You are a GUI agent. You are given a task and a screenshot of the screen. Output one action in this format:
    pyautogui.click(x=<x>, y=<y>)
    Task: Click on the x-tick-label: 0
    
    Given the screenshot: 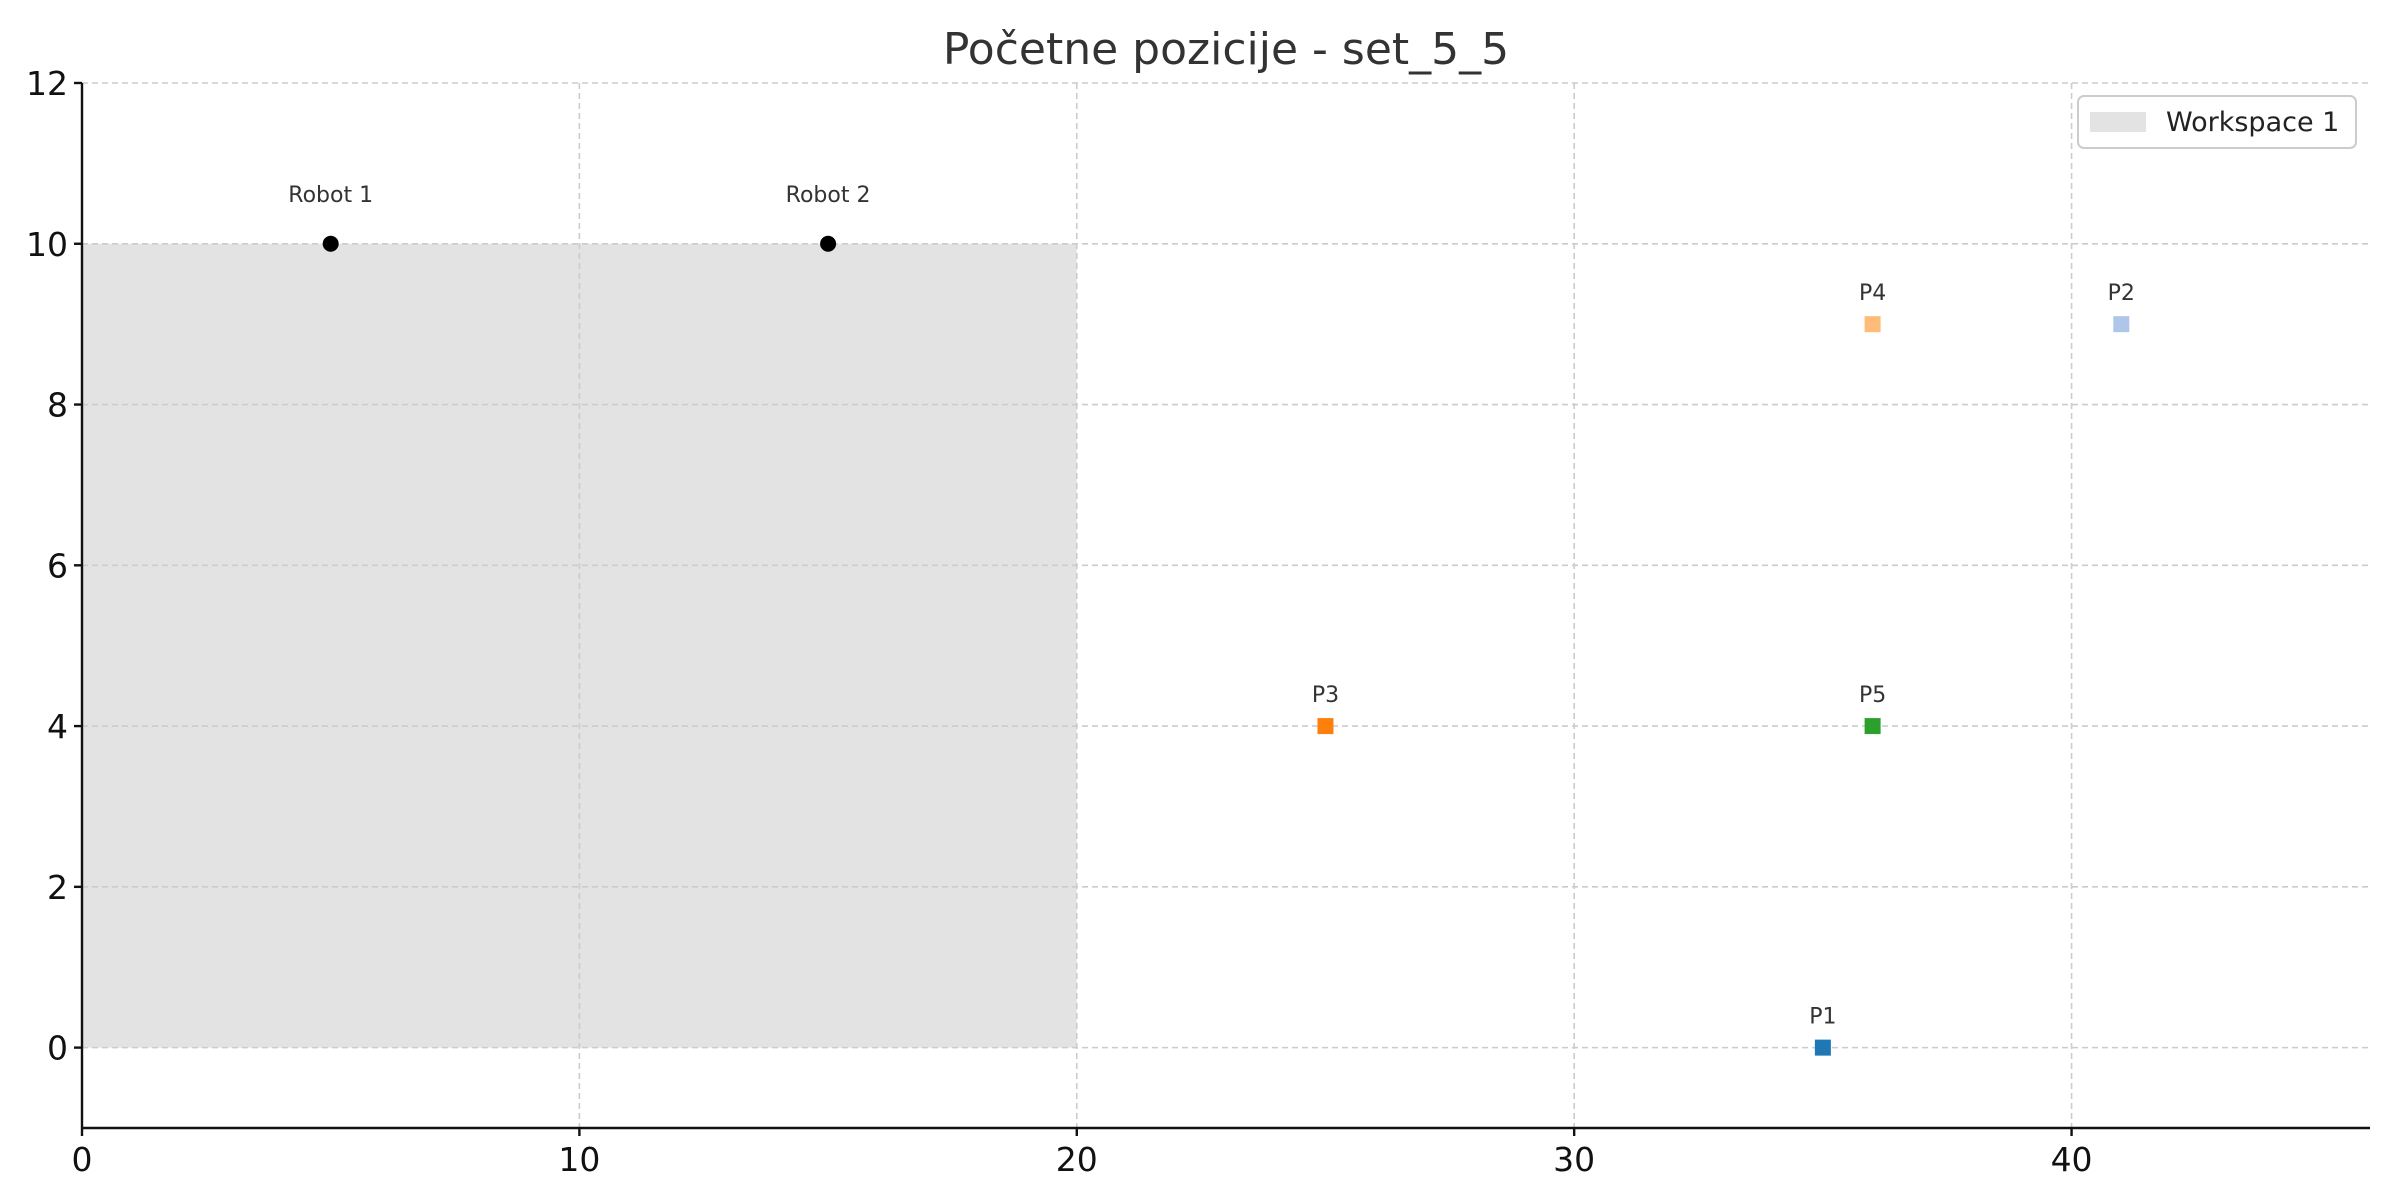 What is the action you would take?
    pyautogui.click(x=82, y=1159)
    